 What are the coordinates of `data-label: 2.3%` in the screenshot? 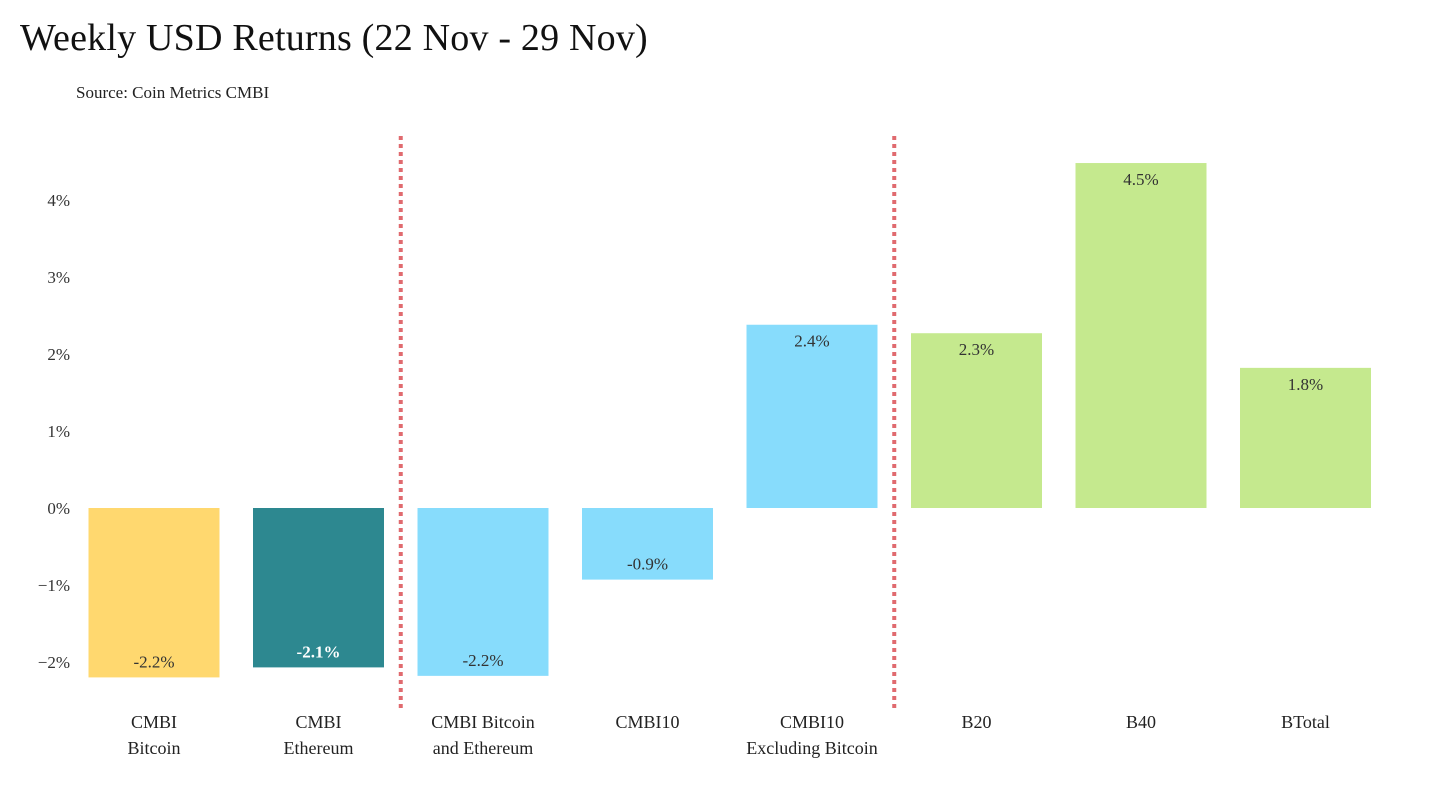 It's located at (976, 349).